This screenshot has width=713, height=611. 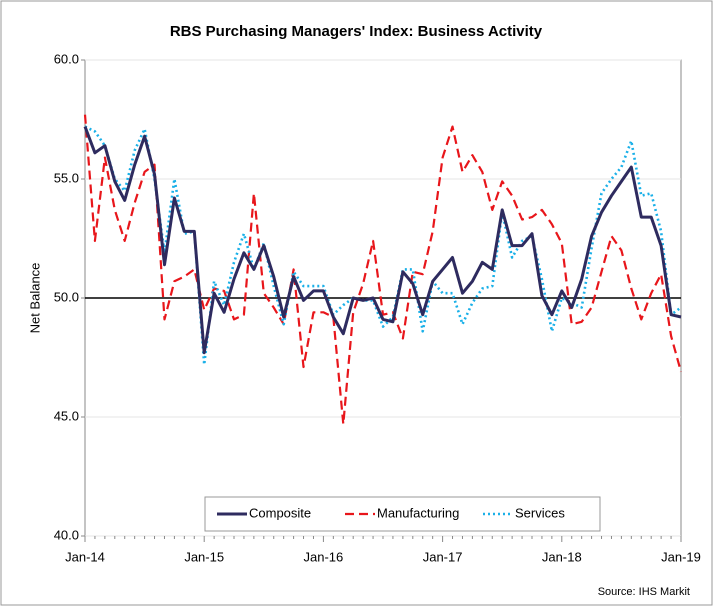 I want to click on source: Source: IHS Markit, so click(x=644, y=592).